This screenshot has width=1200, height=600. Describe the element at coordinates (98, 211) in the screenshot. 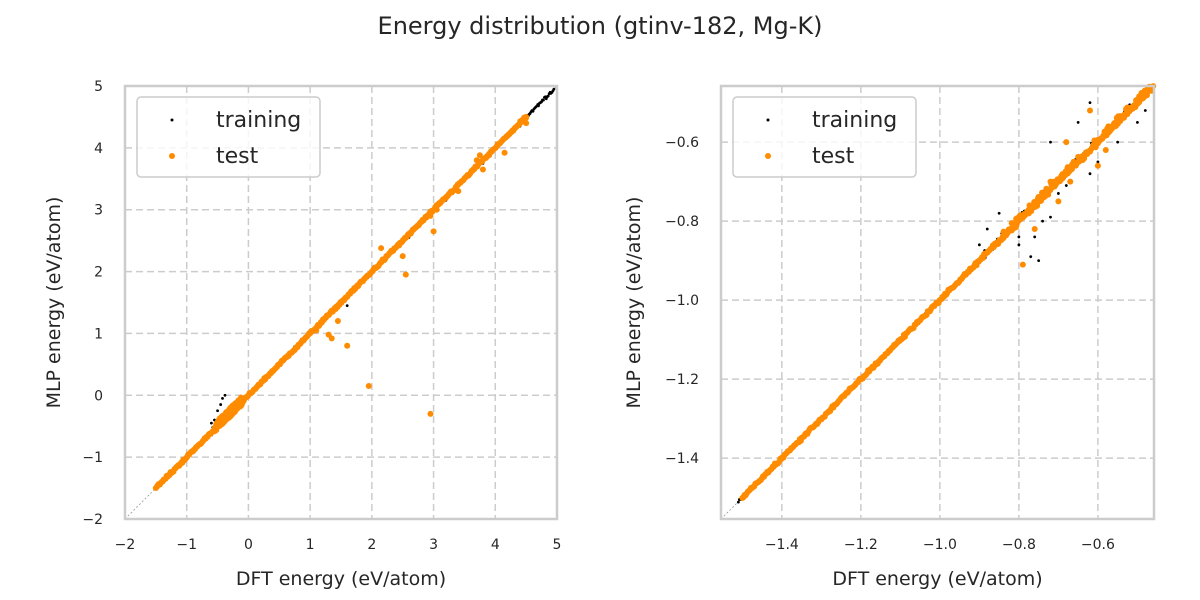

I see `y-tick-label: 3` at that location.